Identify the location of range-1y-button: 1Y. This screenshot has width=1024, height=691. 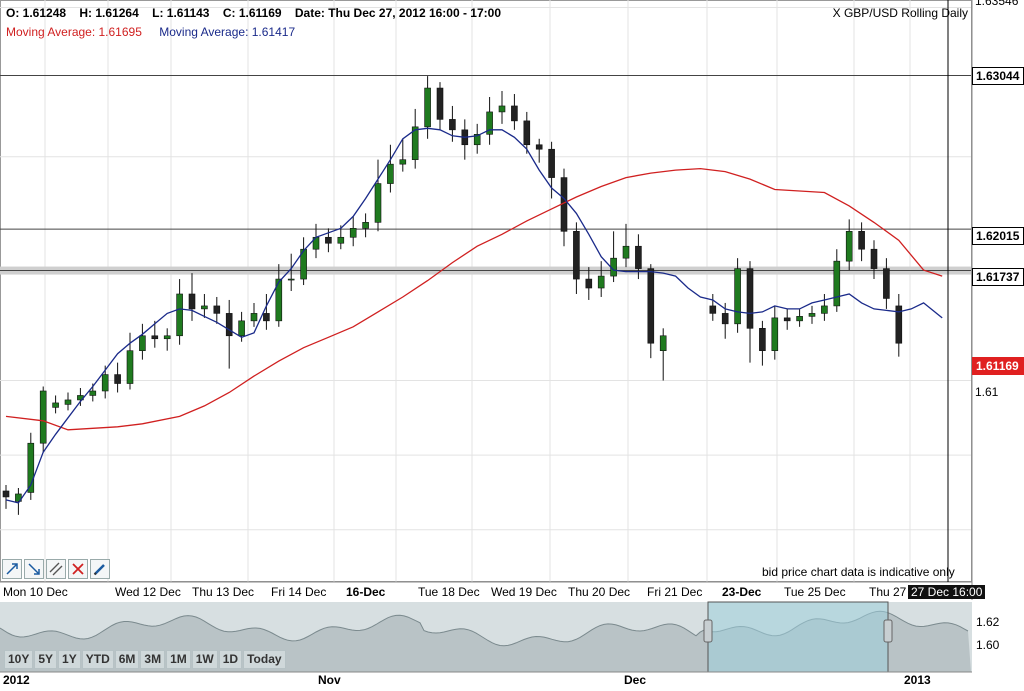
(69, 659).